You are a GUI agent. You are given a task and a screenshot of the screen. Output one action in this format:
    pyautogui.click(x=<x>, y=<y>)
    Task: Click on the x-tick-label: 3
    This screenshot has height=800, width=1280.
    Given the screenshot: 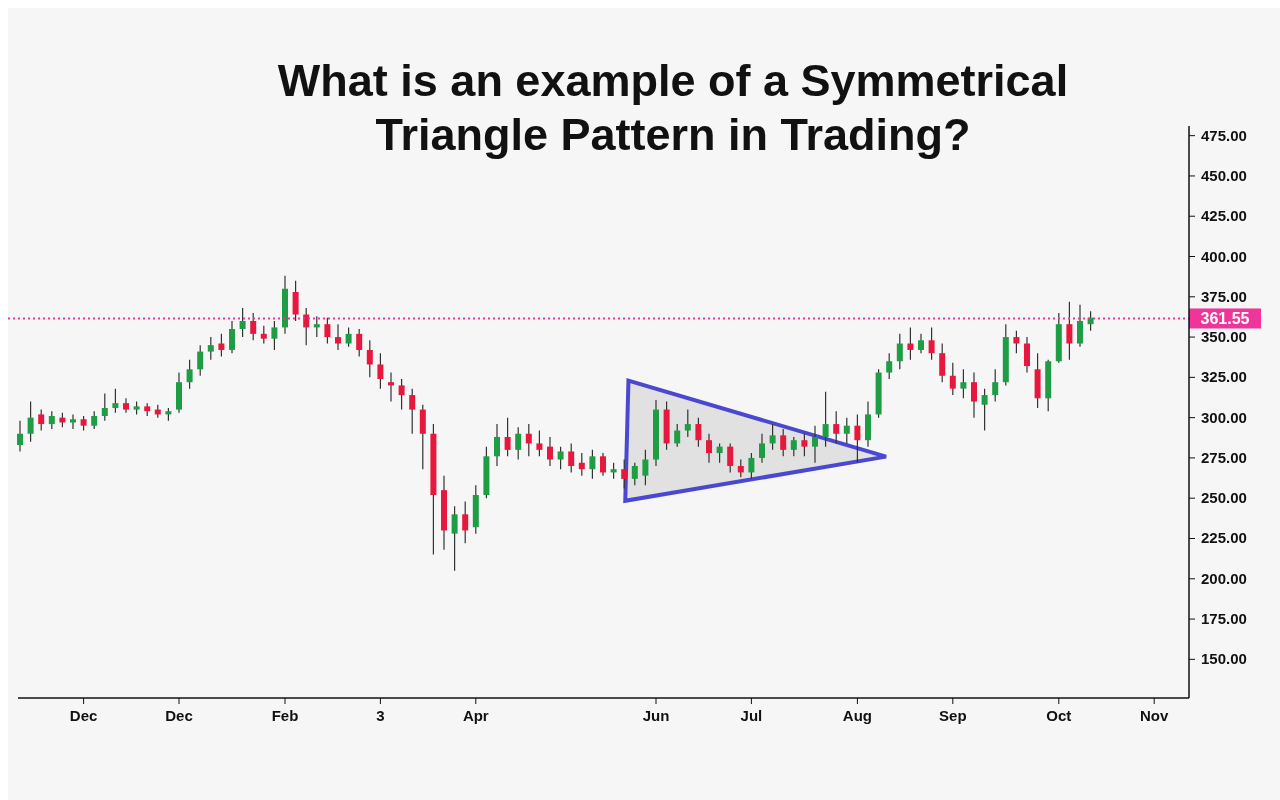 What is the action you would take?
    pyautogui.click(x=380, y=715)
    